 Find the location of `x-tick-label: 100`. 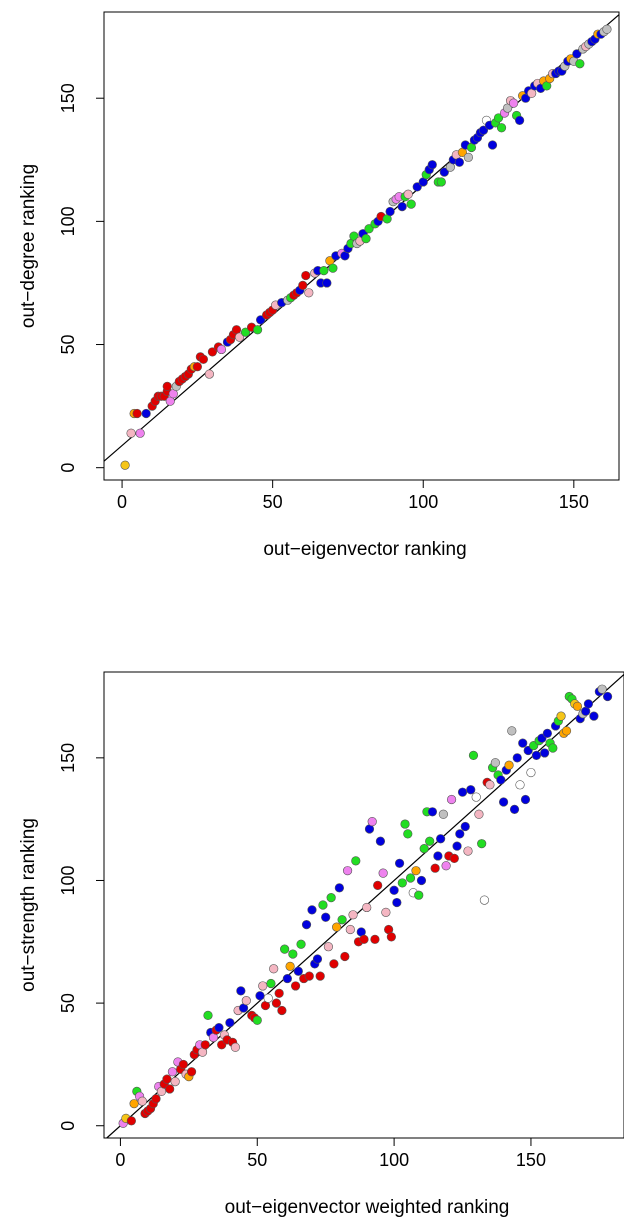

x-tick-label: 100 is located at coordinates (394, 1160).